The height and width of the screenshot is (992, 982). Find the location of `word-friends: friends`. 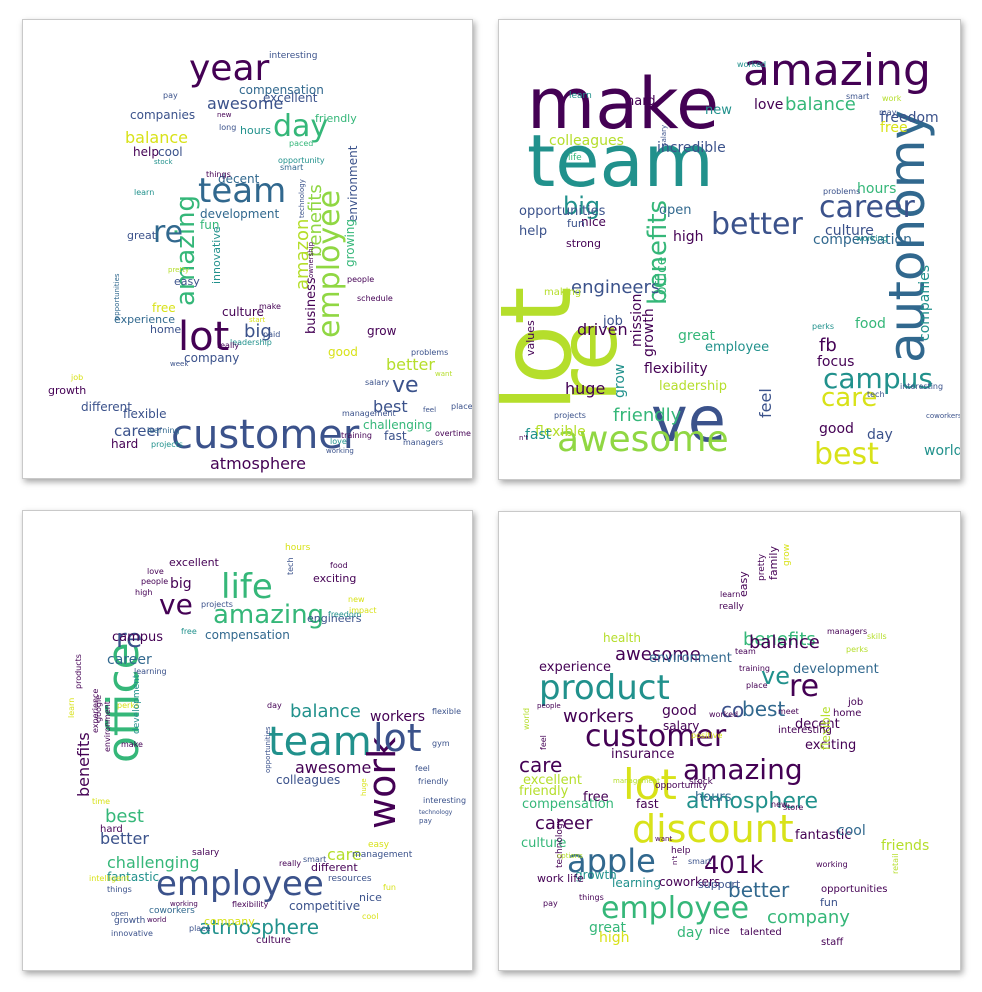

word-friends: friends is located at coordinates (905, 846).